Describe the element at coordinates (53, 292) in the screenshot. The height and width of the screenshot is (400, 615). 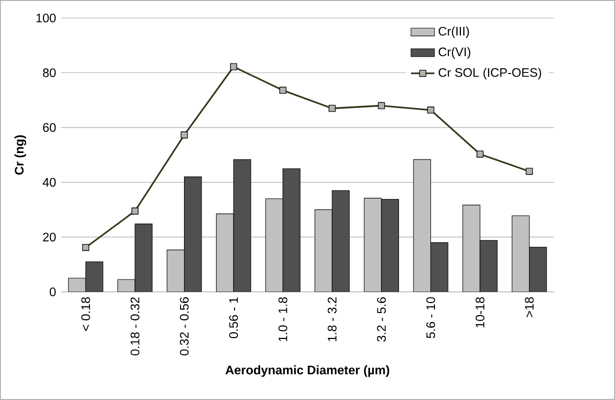
I see `y-tick-label: 0` at that location.